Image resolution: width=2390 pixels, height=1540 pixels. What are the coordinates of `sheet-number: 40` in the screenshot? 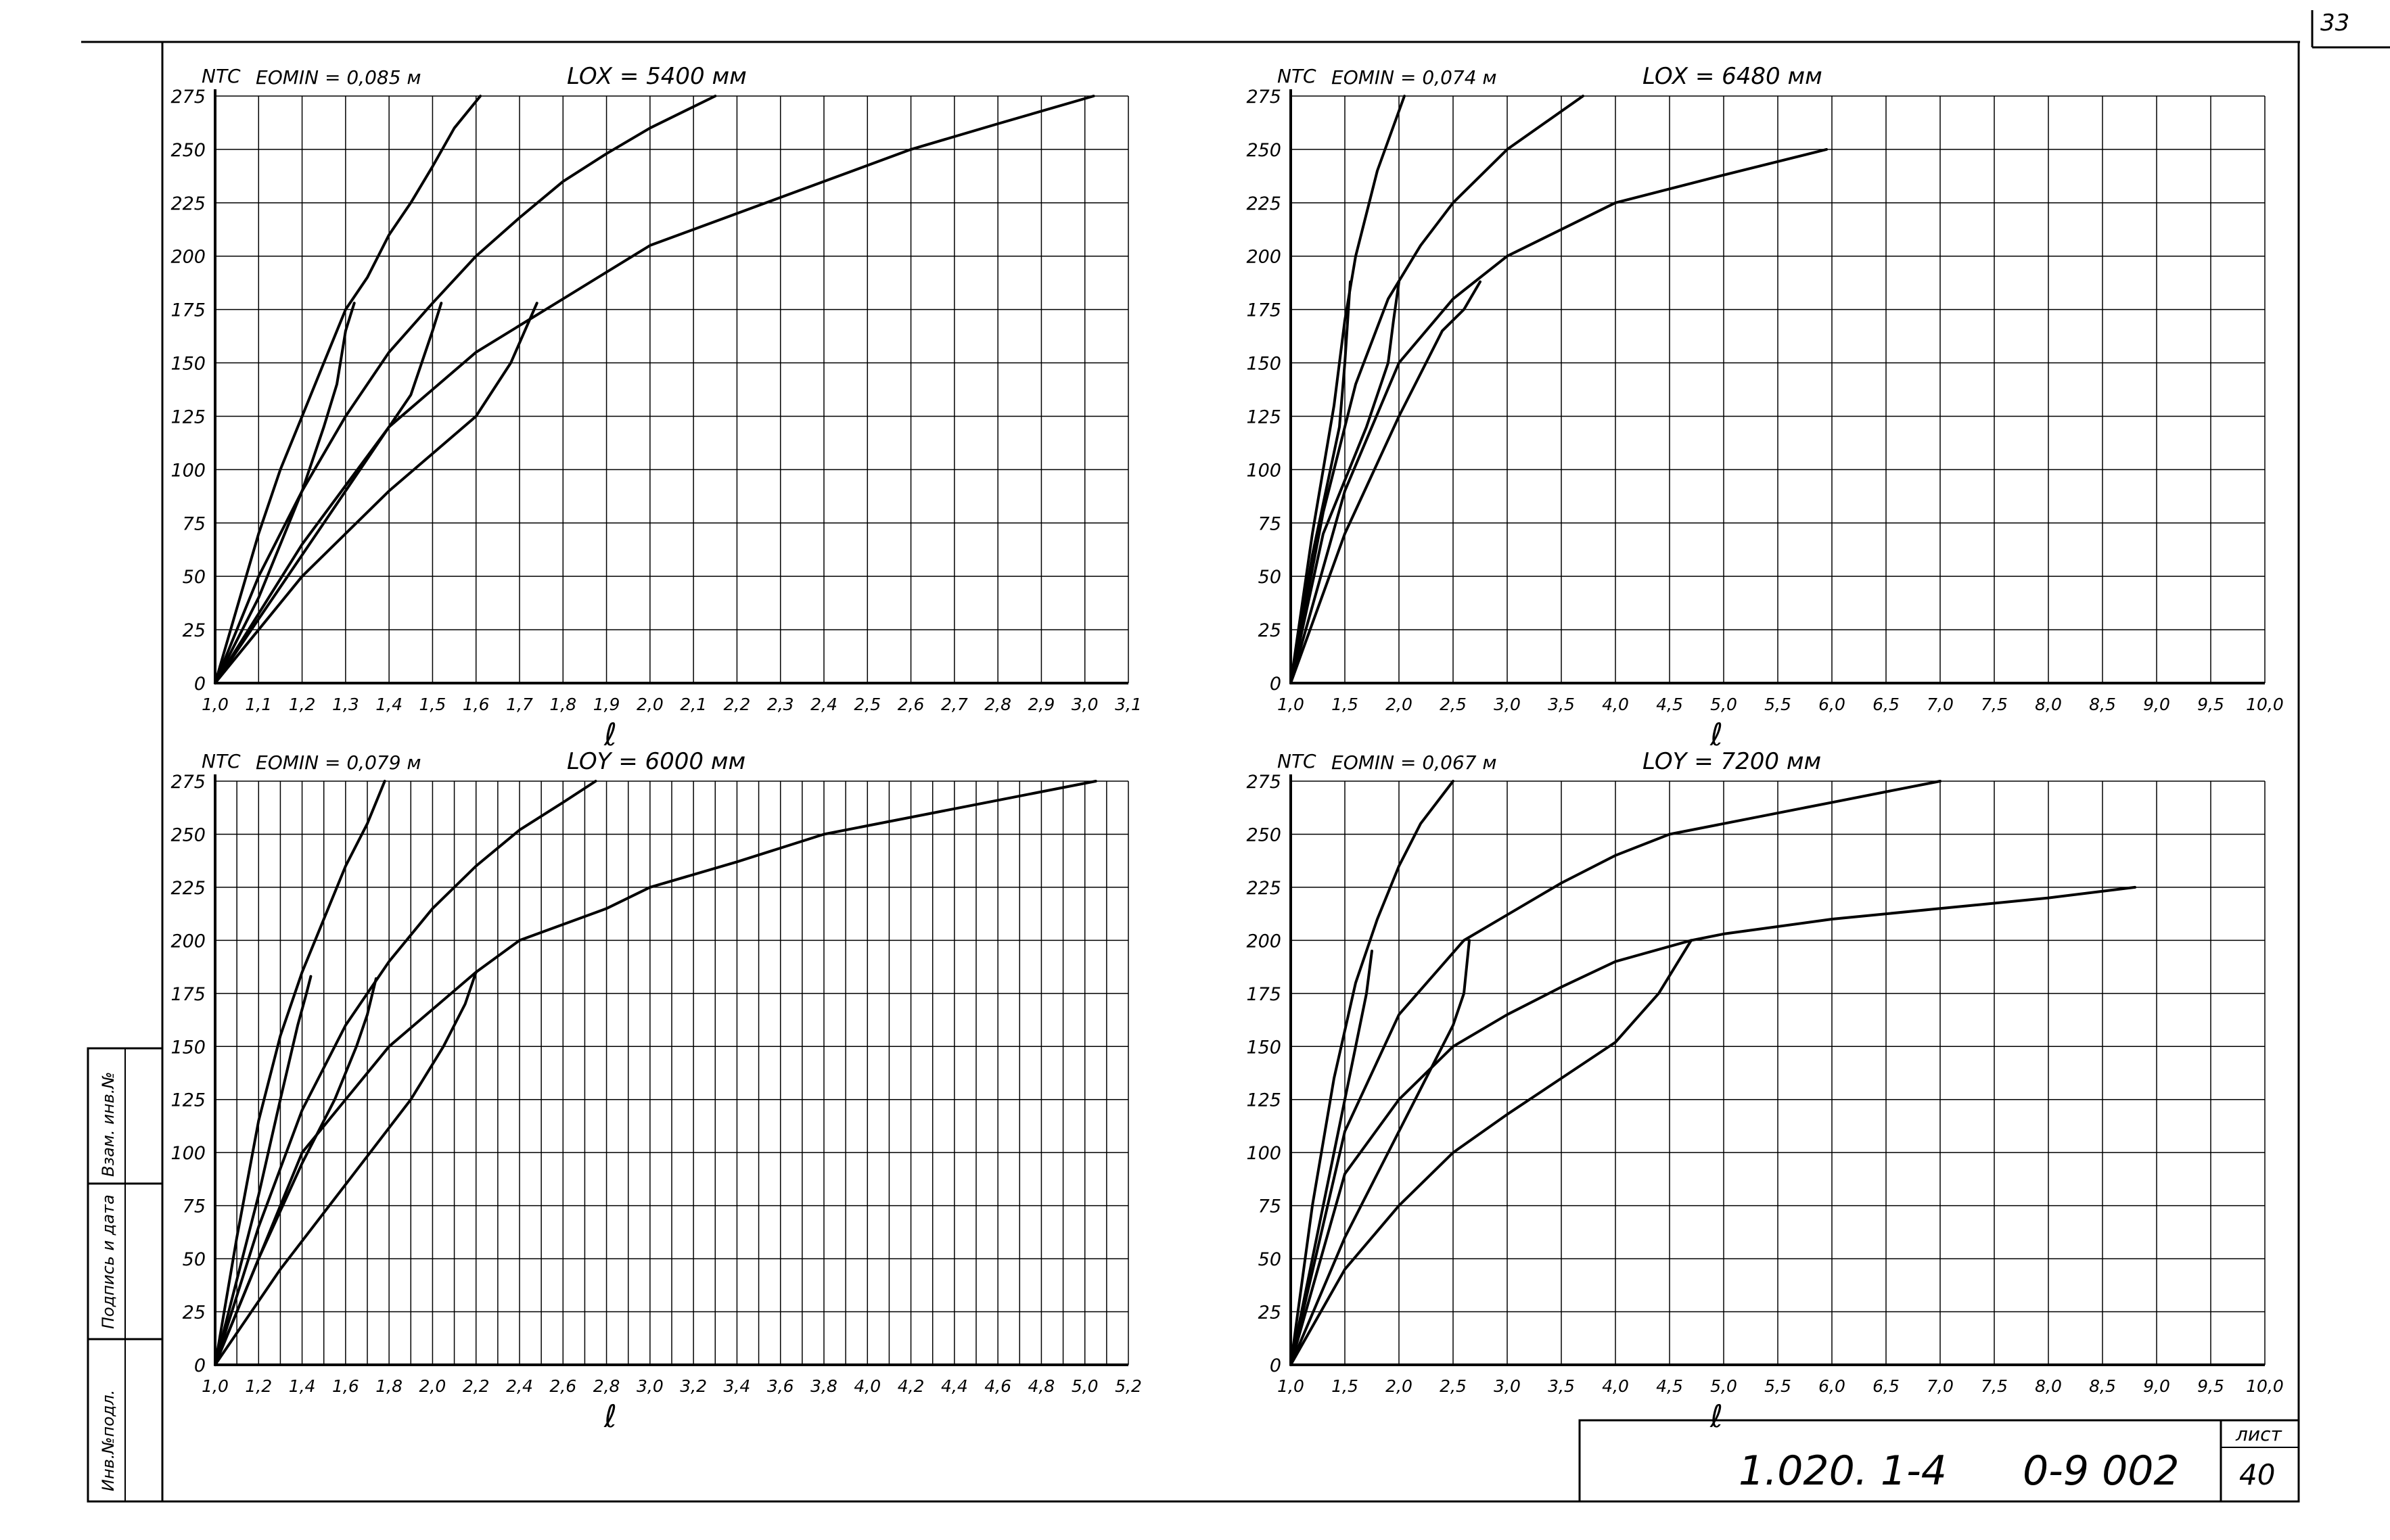 It's located at (2257, 1474).